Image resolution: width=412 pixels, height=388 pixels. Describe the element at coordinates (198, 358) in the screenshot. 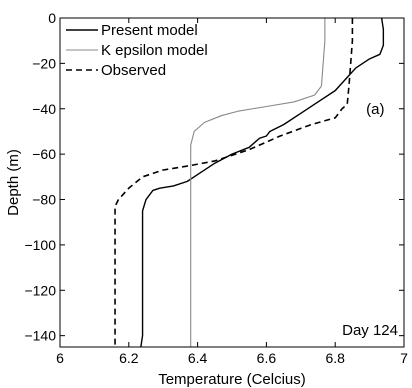

I see `x-tick-label: 6.4` at that location.